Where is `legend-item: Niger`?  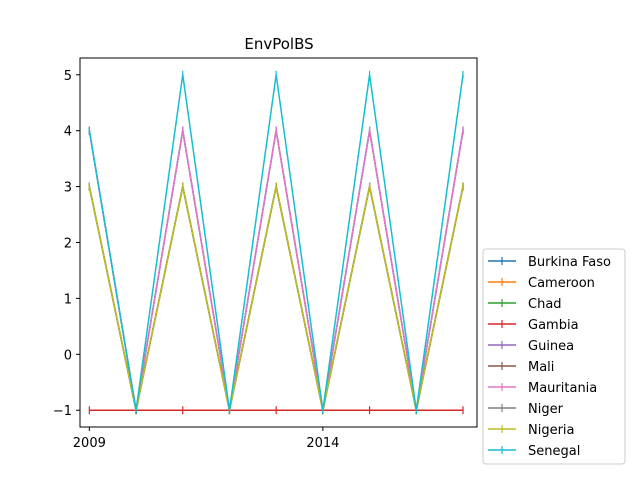
legend-item: Niger is located at coordinates (526, 409).